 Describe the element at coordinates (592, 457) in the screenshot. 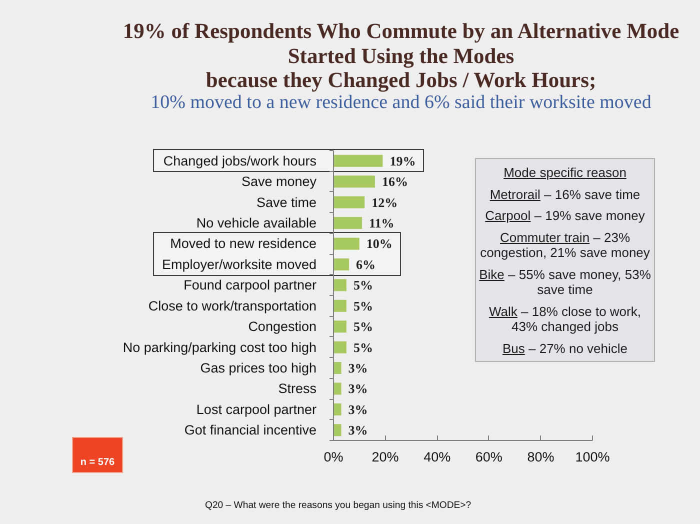

I see `x-tick-label: 100%` at that location.